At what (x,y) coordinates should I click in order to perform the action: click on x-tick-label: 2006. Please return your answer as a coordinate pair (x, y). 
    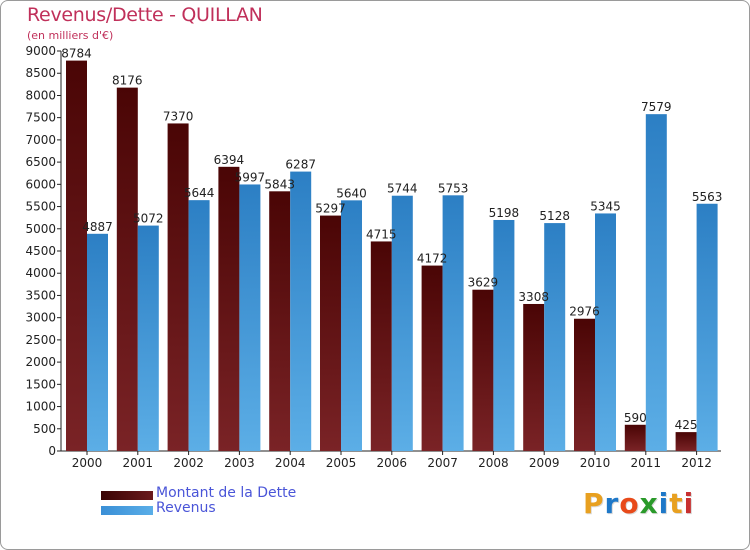
    Looking at the image, I should click on (392, 463).